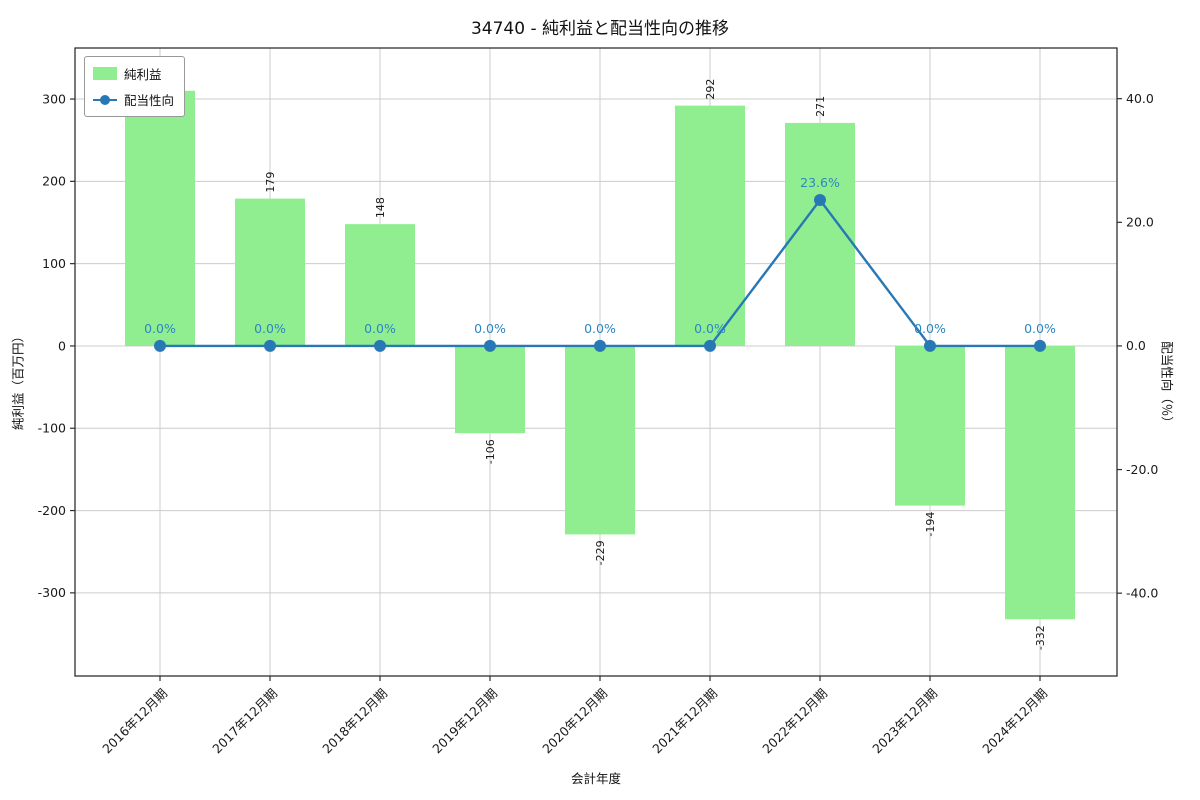  Describe the element at coordinates (54, 263) in the screenshot. I see `y-tick-label-left: 100` at that location.